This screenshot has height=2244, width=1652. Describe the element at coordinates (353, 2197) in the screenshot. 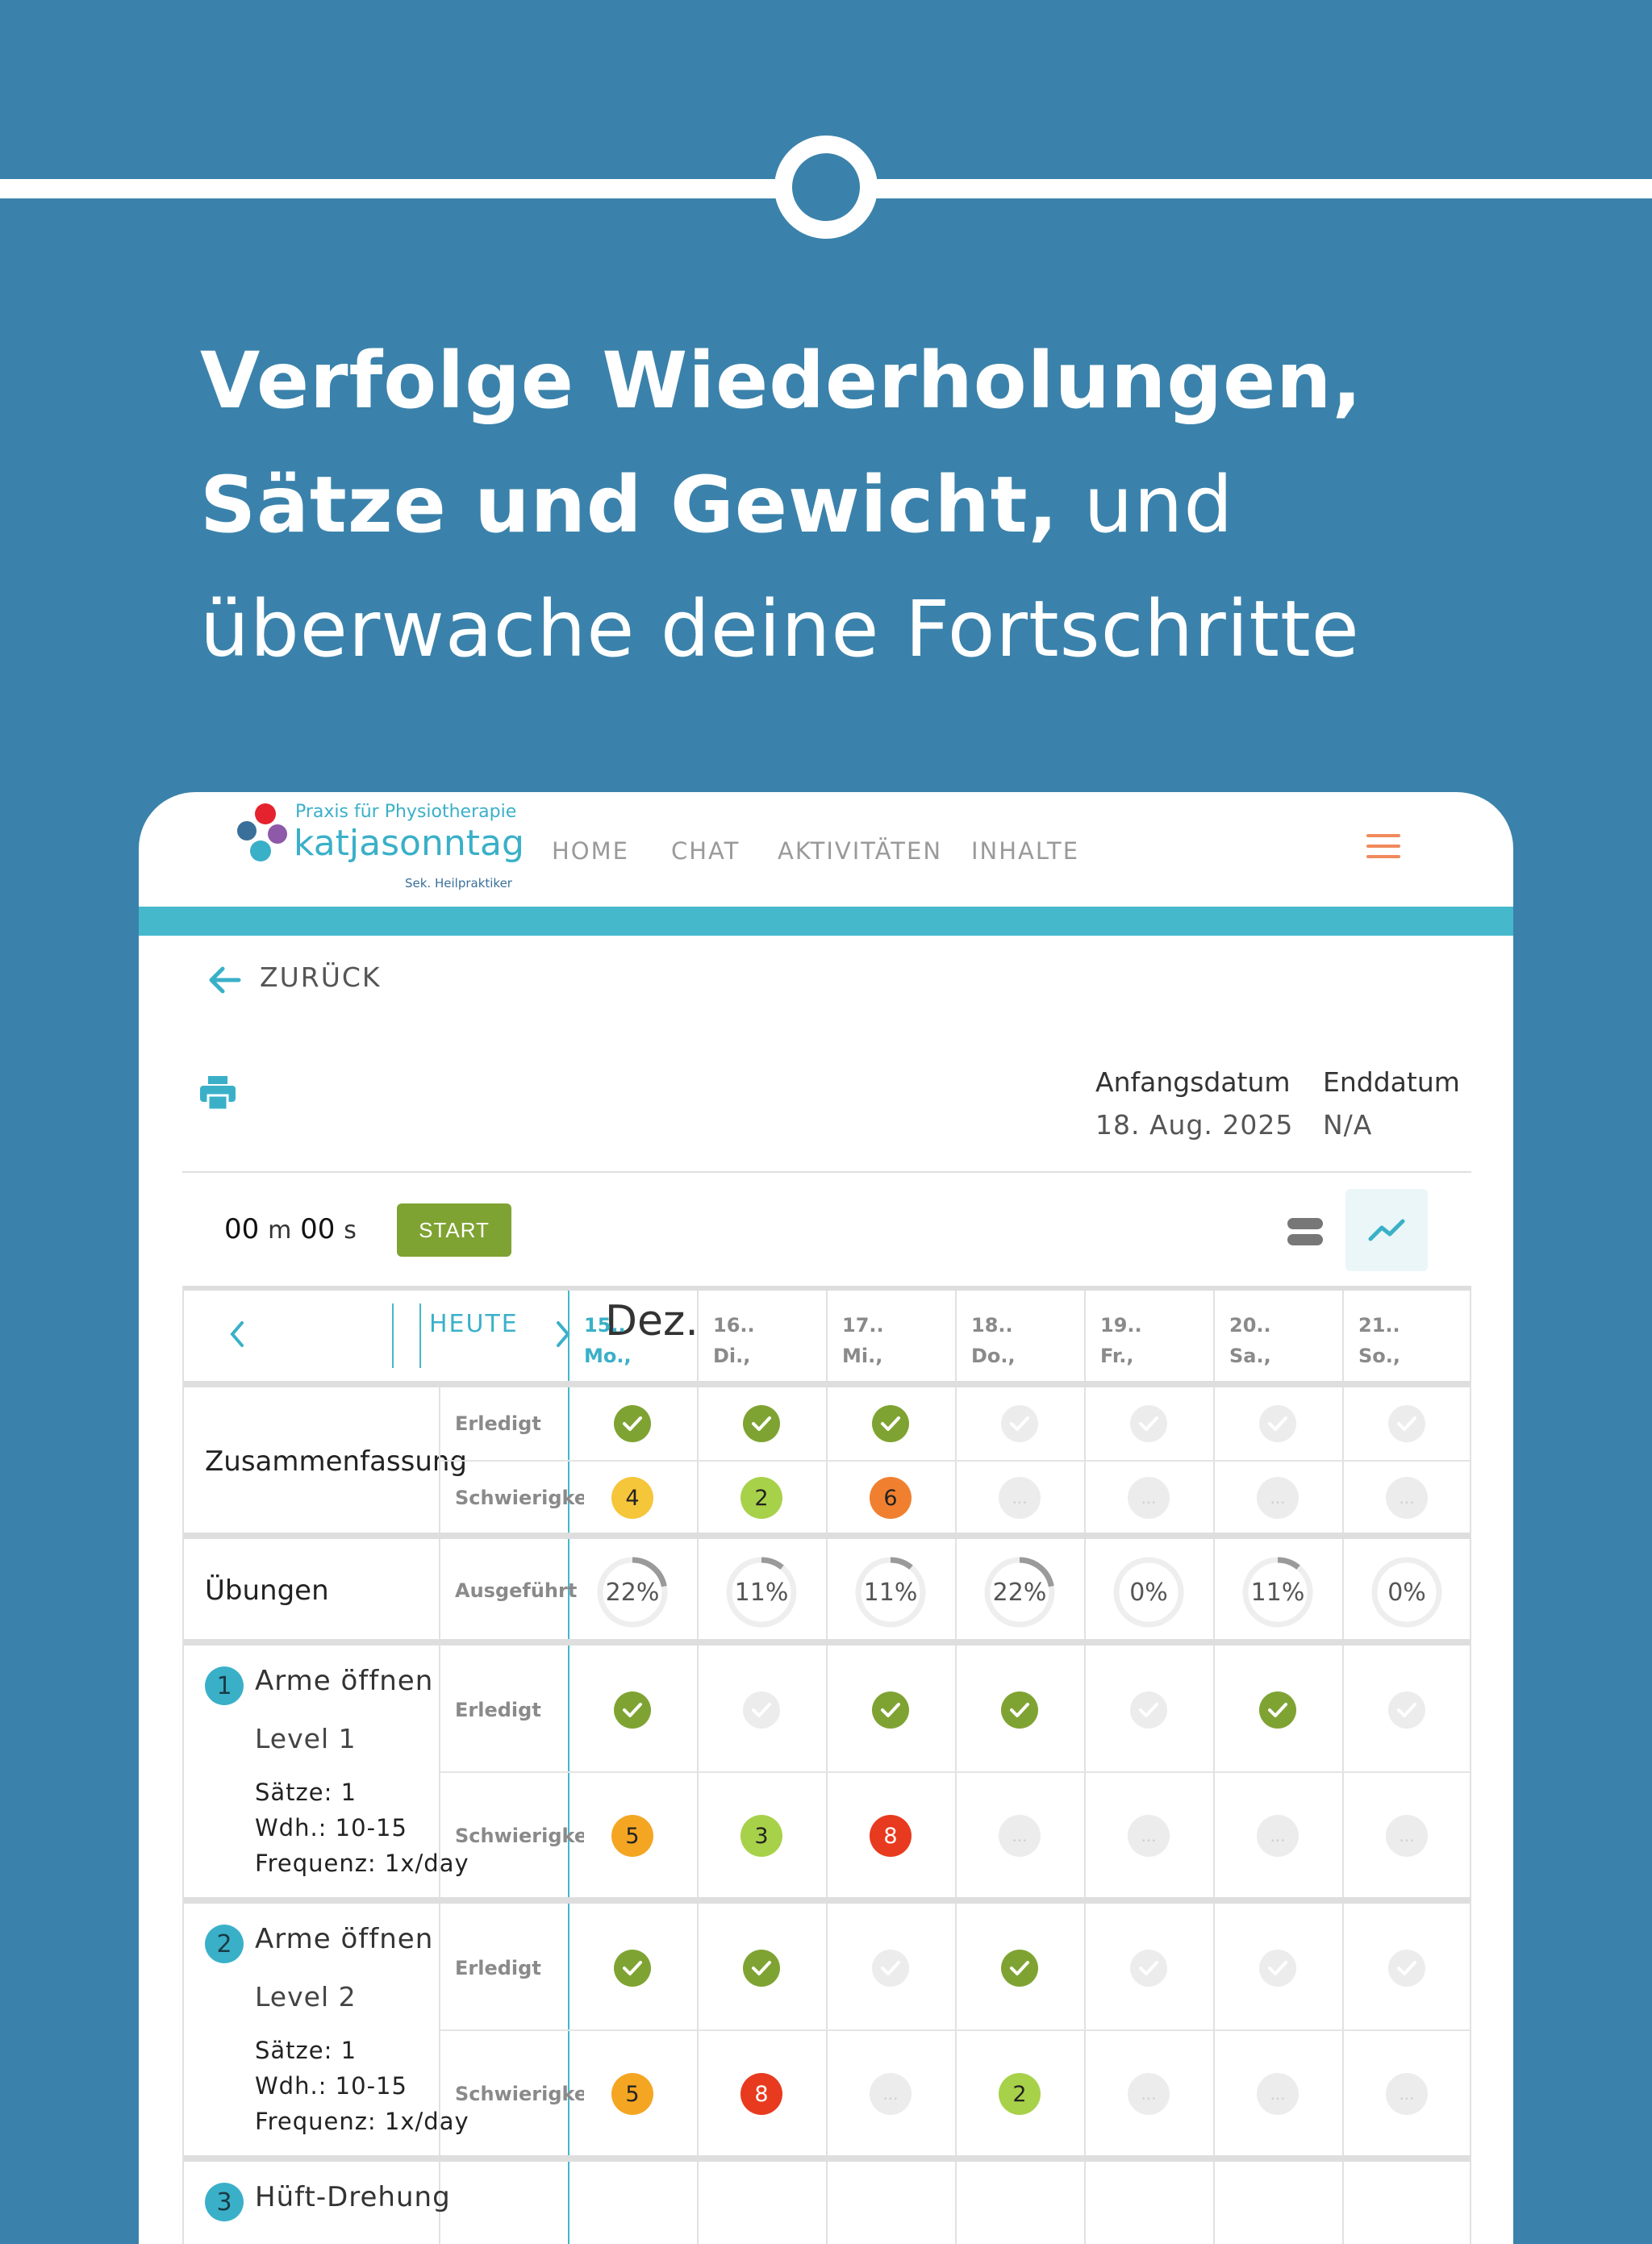

I see `exercise-name: Hüft-Drehung` at that location.